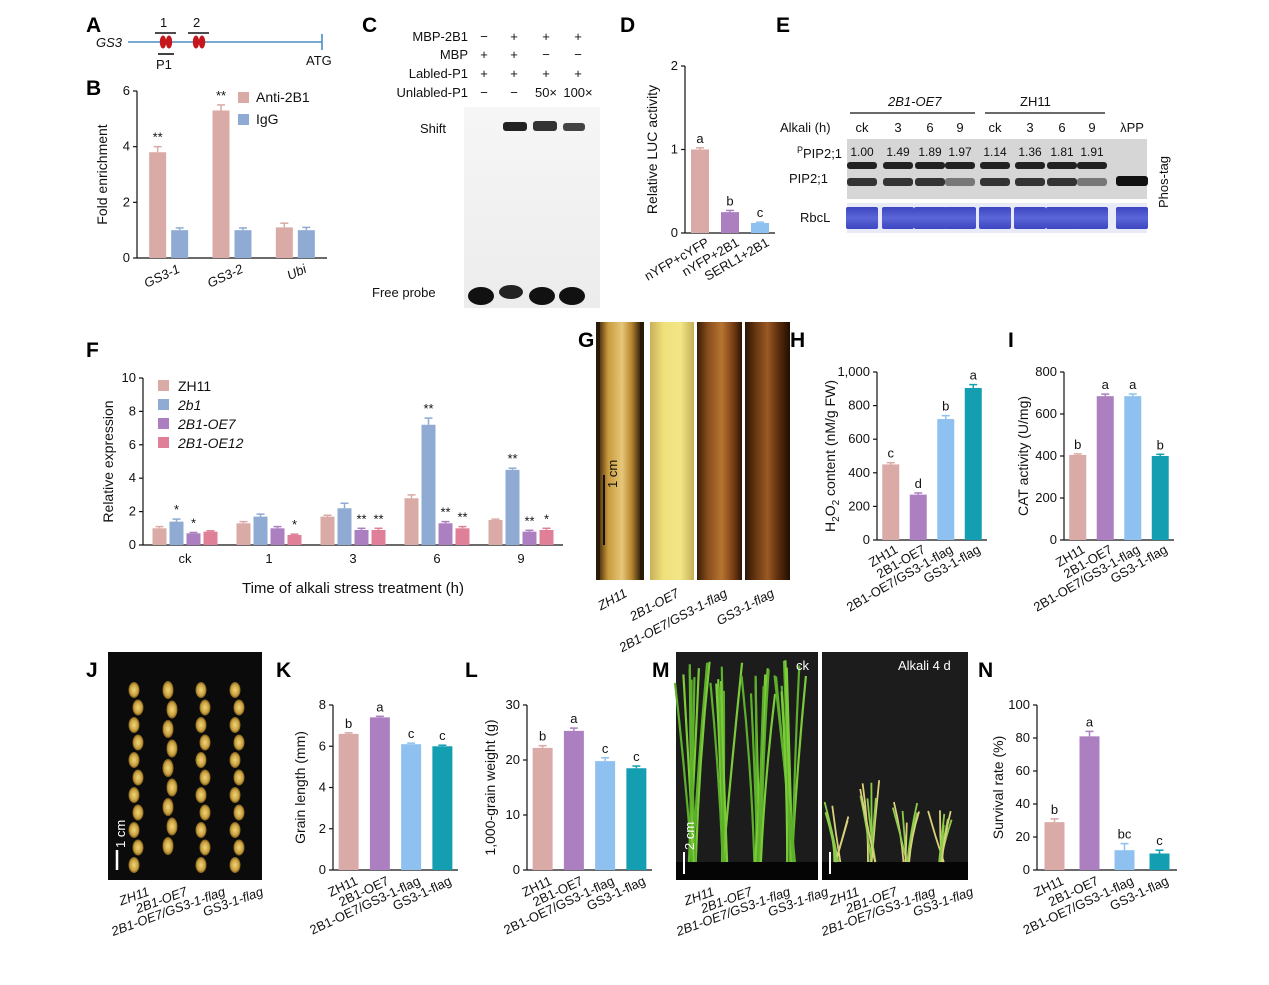  Describe the element at coordinates (652, 149) in the screenshot. I see `y-axis-label: Relative LUC activity` at that location.